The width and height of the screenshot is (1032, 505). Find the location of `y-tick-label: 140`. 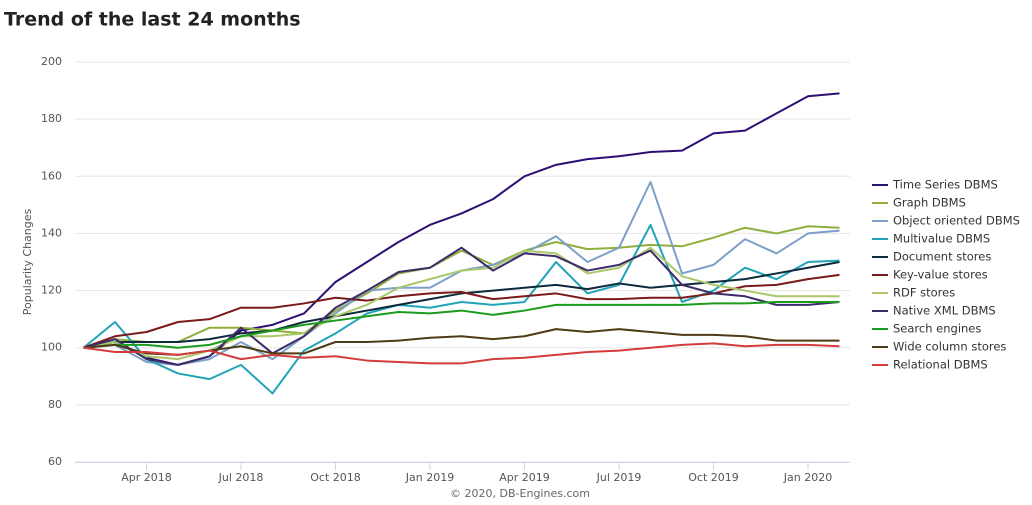

y-tick-label: 140 is located at coordinates (51, 232).